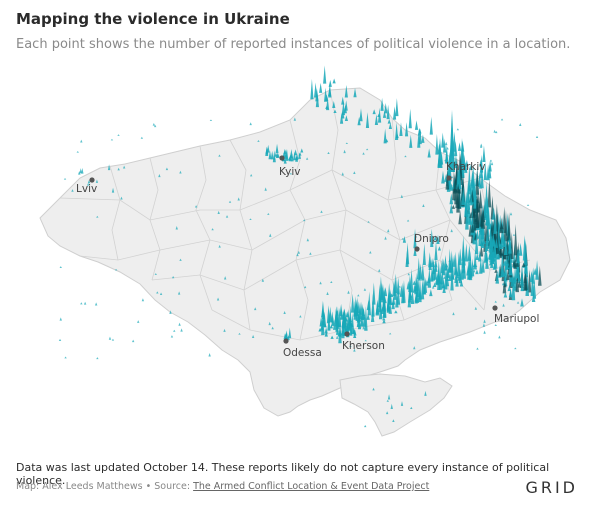  I want to click on city-marker-odessa: Odessa, so click(302, 348).